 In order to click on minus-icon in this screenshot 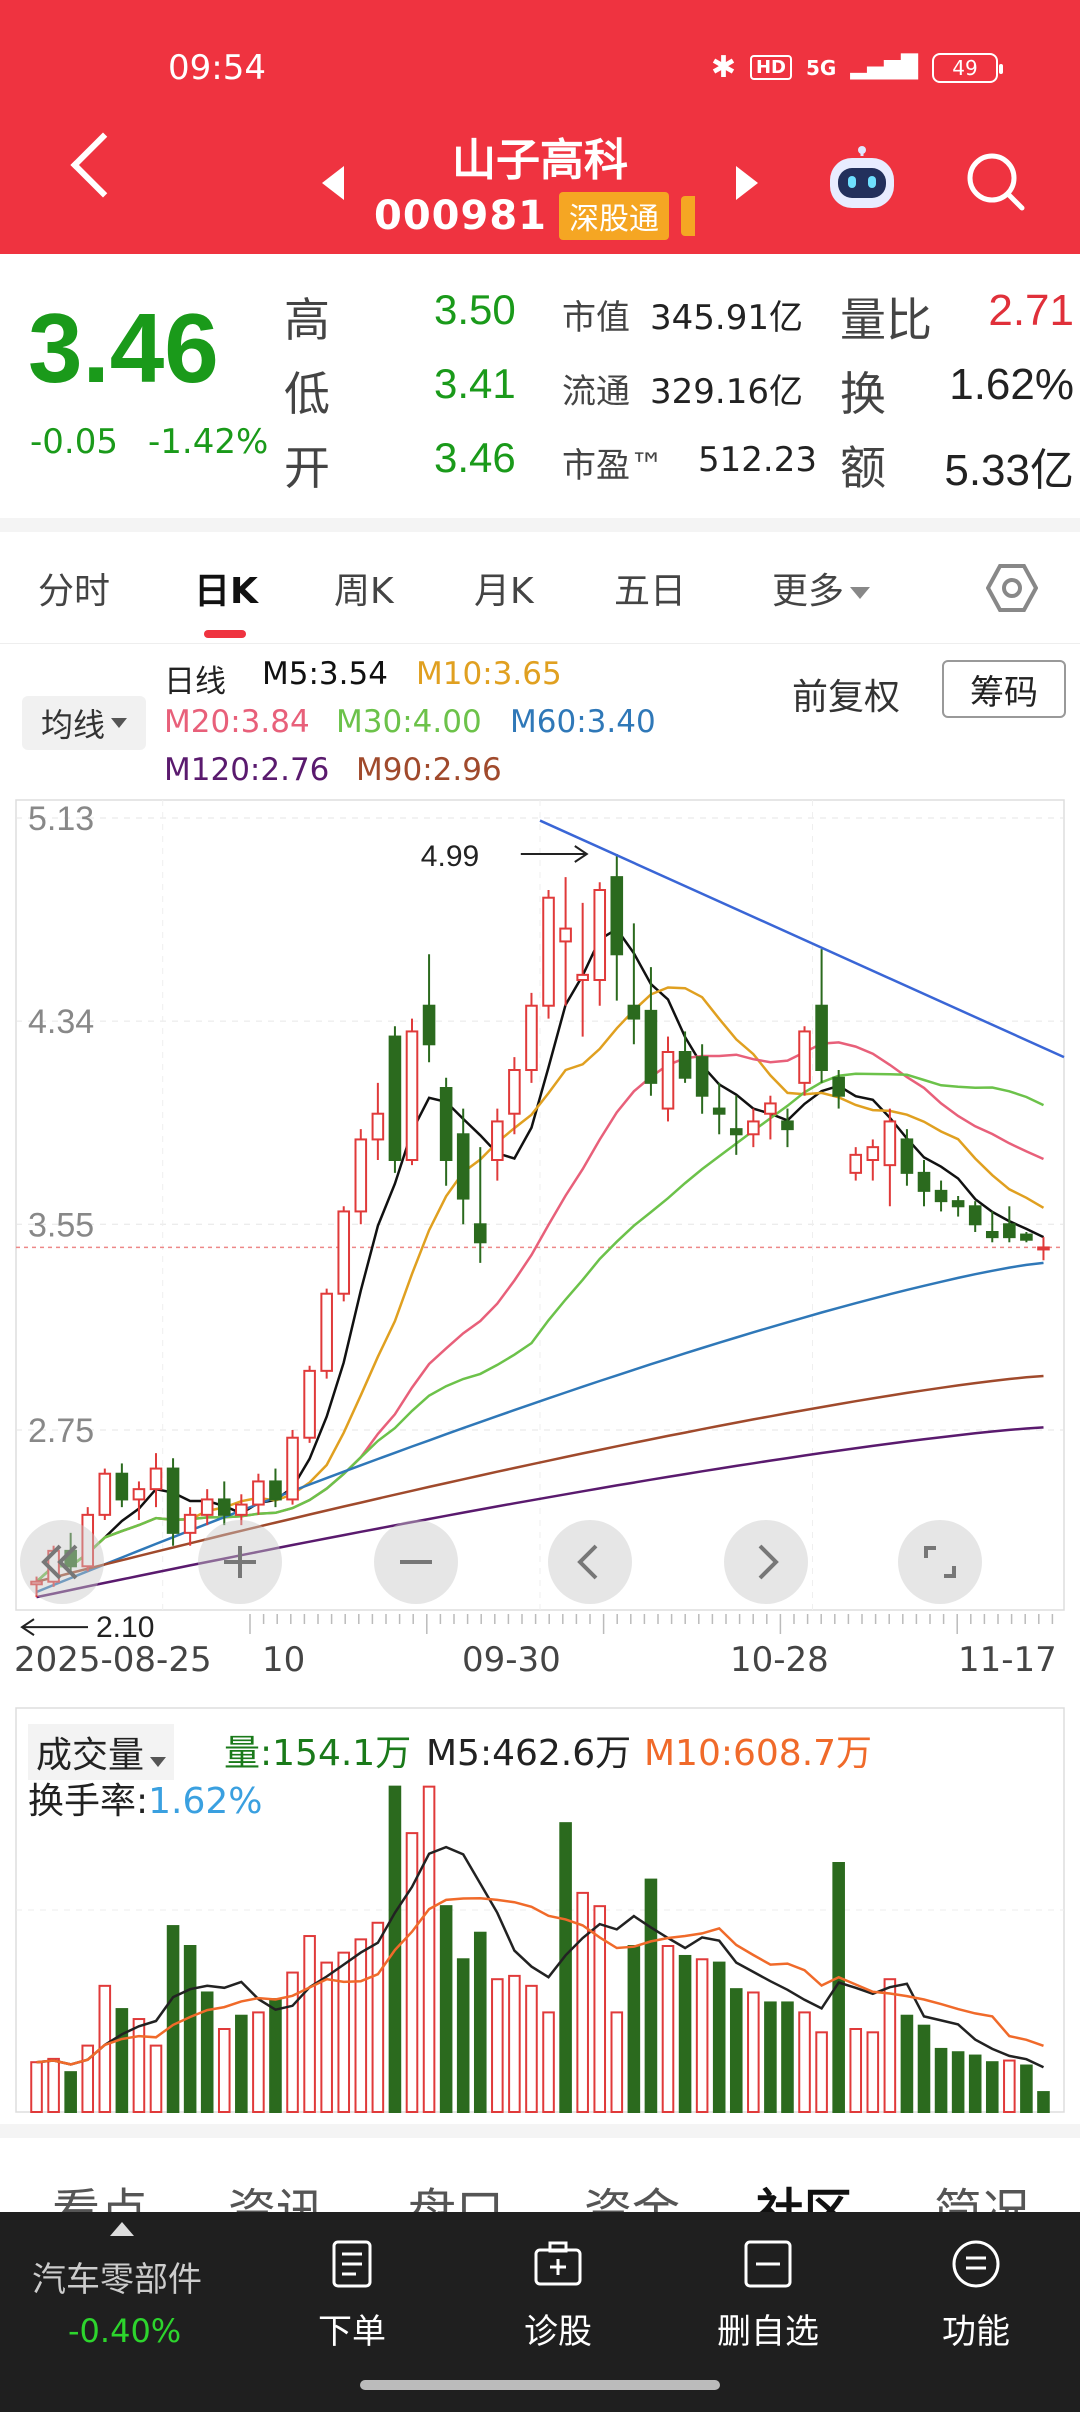, I will do `click(416, 1562)`.